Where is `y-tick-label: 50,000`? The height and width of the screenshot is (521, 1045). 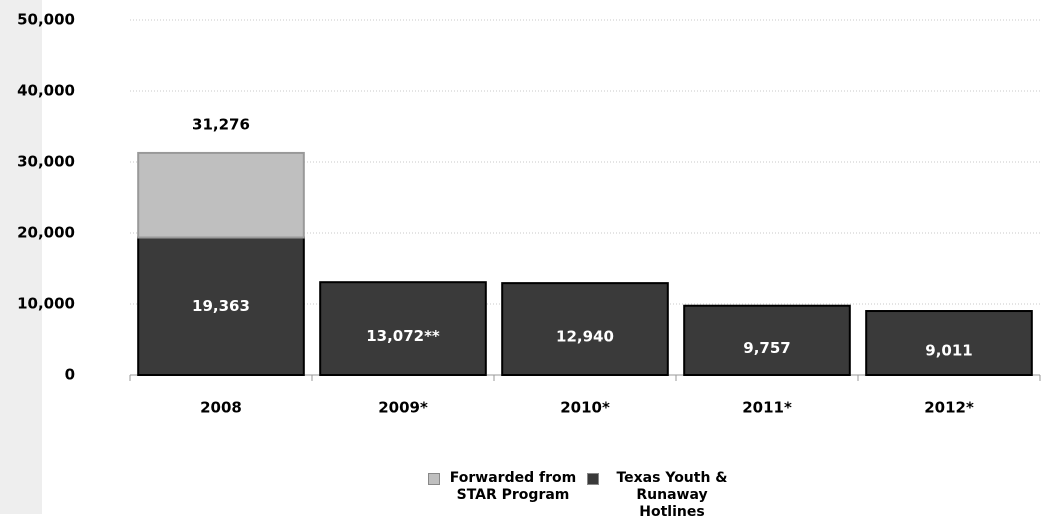 y-tick-label: 50,000 is located at coordinates (46, 20).